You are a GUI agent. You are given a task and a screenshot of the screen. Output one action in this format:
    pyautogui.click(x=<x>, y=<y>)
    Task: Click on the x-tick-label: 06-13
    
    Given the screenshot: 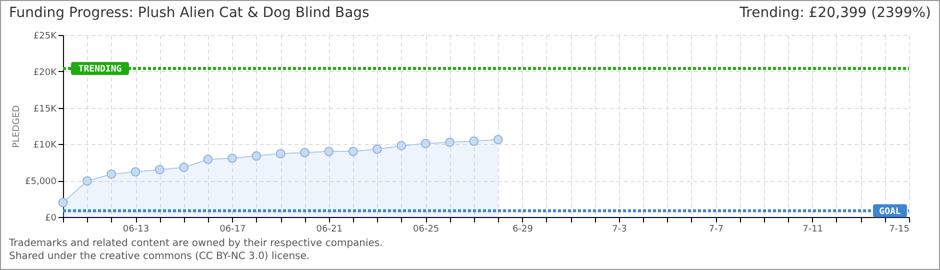 What is the action you would take?
    pyautogui.click(x=136, y=229)
    